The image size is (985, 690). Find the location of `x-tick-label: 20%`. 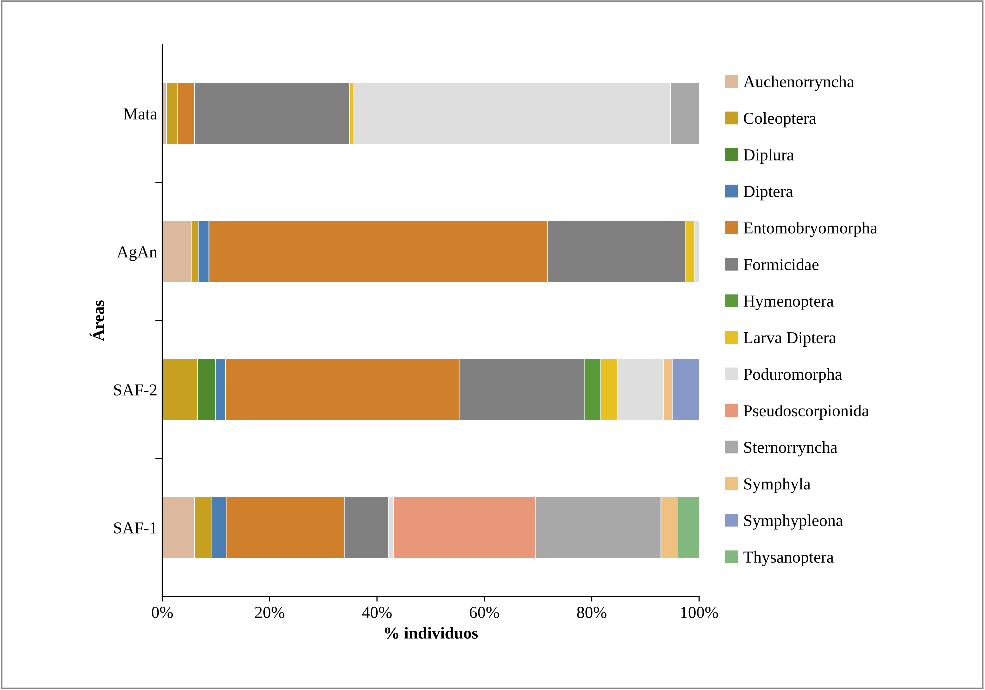

x-tick-label: 20% is located at coordinates (270, 612).